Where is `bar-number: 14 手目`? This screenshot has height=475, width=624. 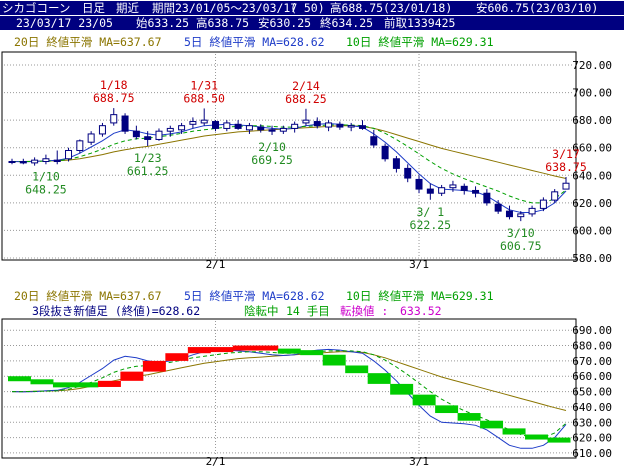
bar-number: 14 手目 is located at coordinates (308, 311).